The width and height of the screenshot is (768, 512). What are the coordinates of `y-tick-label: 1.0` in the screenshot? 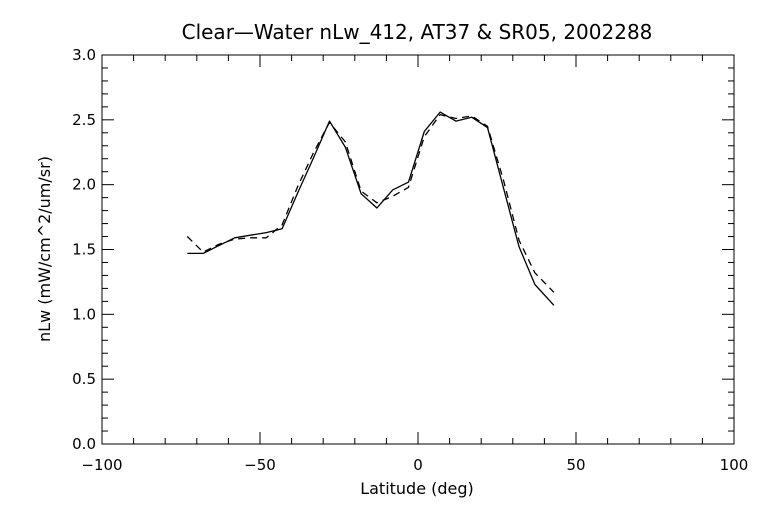 It's located at (84, 314).